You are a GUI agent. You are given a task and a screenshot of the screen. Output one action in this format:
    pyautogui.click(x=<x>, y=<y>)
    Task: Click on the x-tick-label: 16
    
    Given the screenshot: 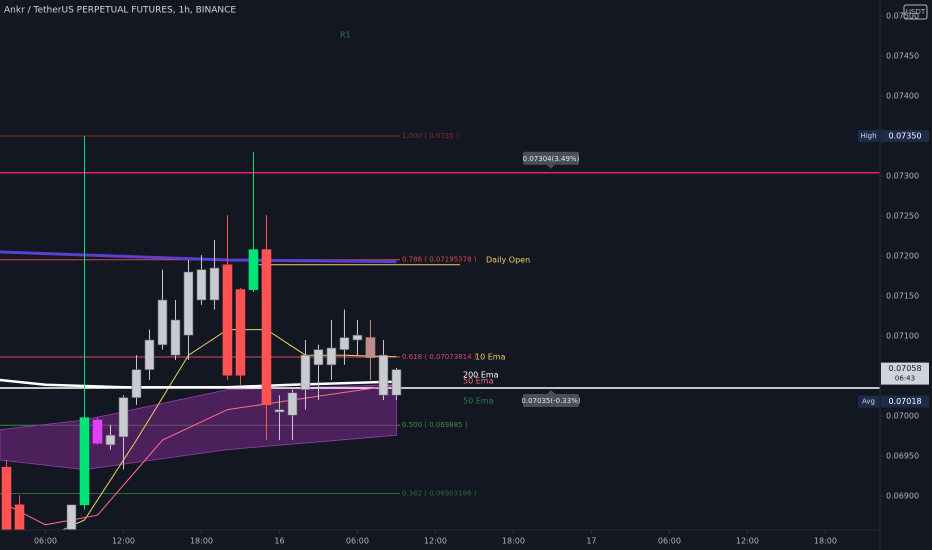 What is the action you would take?
    pyautogui.click(x=279, y=541)
    